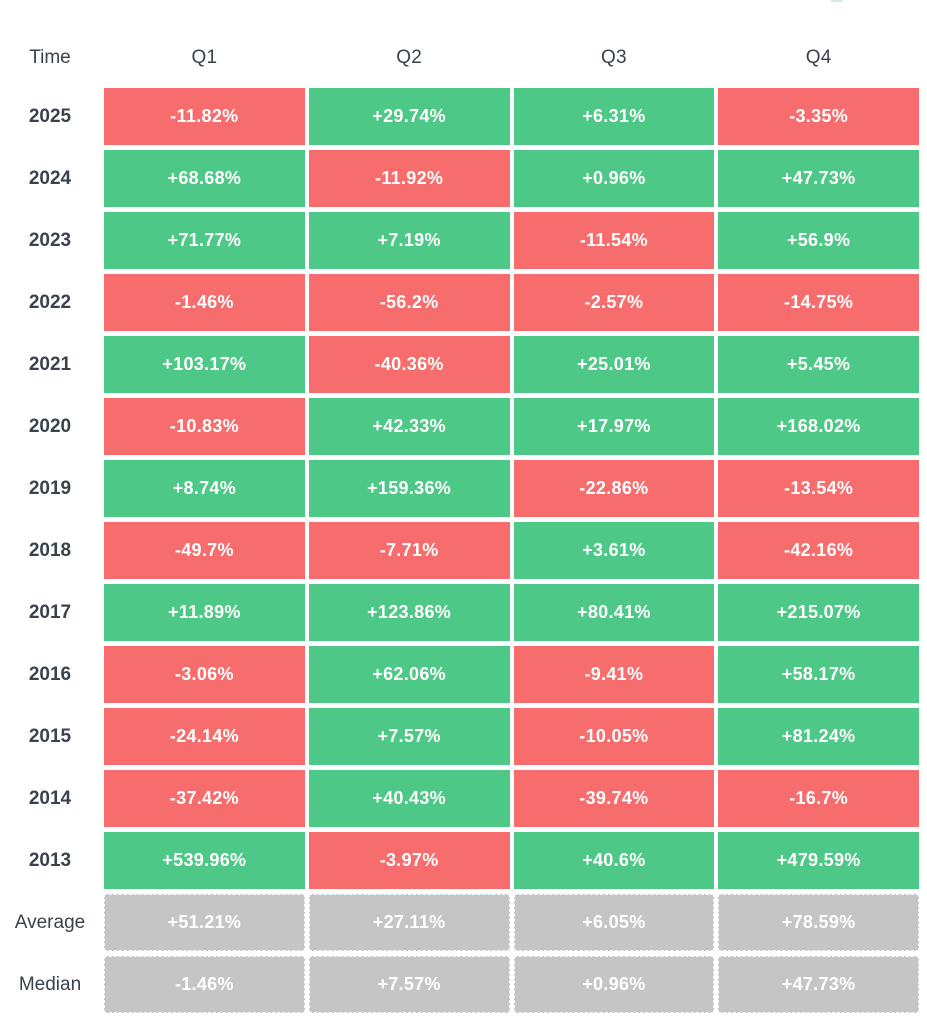 This screenshot has width=927, height=1024. I want to click on column-header-q2: Q2, so click(409, 57).